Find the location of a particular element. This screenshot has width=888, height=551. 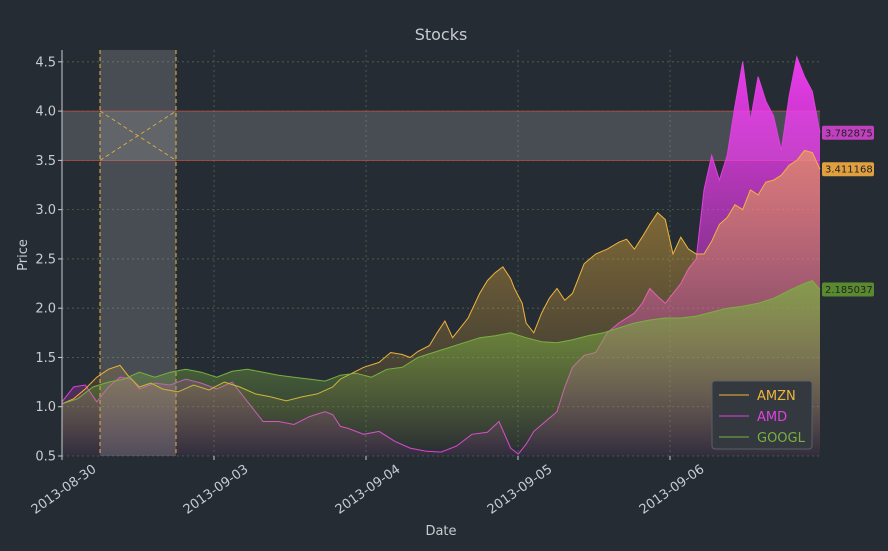

y-tick-label: 1.5 is located at coordinates (45, 358).